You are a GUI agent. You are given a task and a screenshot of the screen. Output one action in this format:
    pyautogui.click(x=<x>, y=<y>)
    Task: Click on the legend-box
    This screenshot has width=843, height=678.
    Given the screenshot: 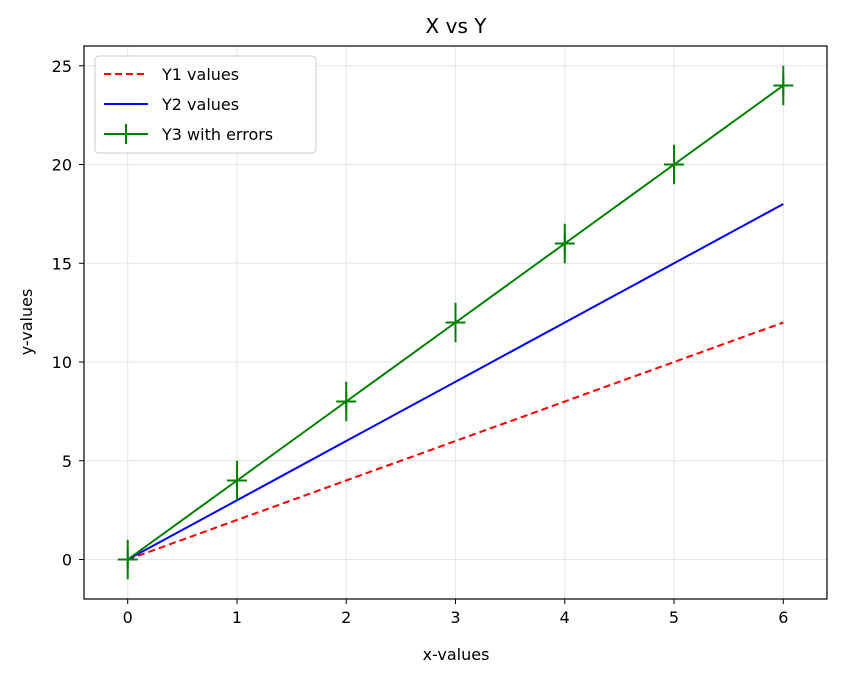 What is the action you would take?
    pyautogui.click(x=205, y=104)
    